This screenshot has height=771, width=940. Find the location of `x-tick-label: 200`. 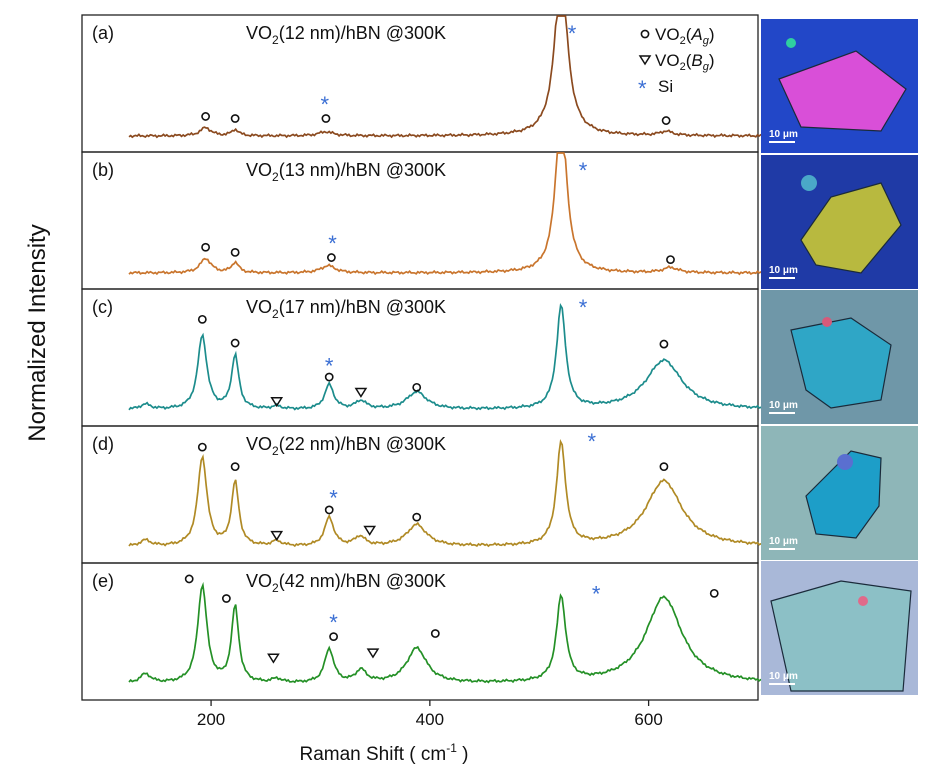

x-tick-label: 200 is located at coordinates (211, 719).